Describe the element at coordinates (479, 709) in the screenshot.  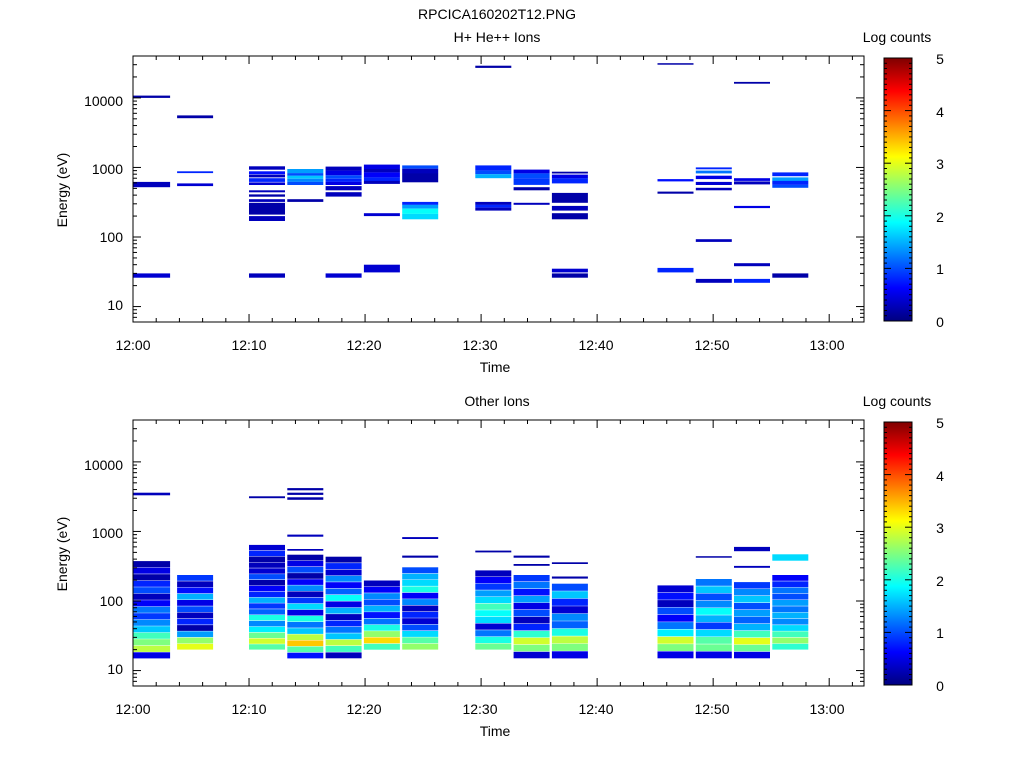
I see `x-tick-label: 12:30` at that location.